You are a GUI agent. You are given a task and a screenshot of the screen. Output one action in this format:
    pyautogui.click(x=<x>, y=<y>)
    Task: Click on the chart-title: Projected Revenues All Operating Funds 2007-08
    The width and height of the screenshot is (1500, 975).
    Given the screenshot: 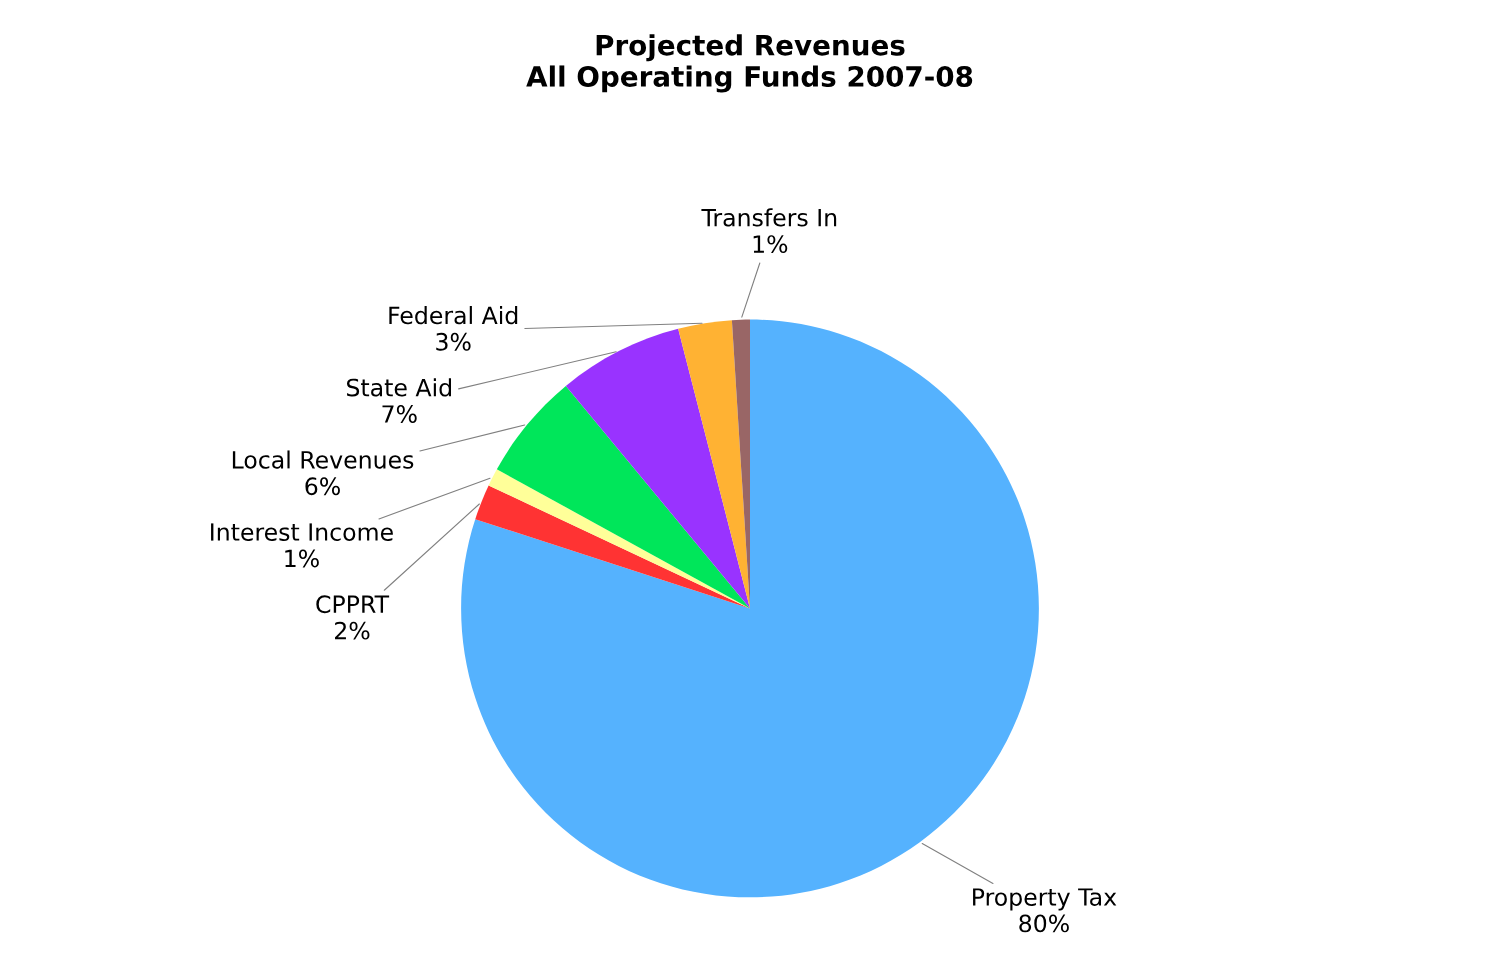 What is the action you would take?
    pyautogui.click(x=749, y=63)
    